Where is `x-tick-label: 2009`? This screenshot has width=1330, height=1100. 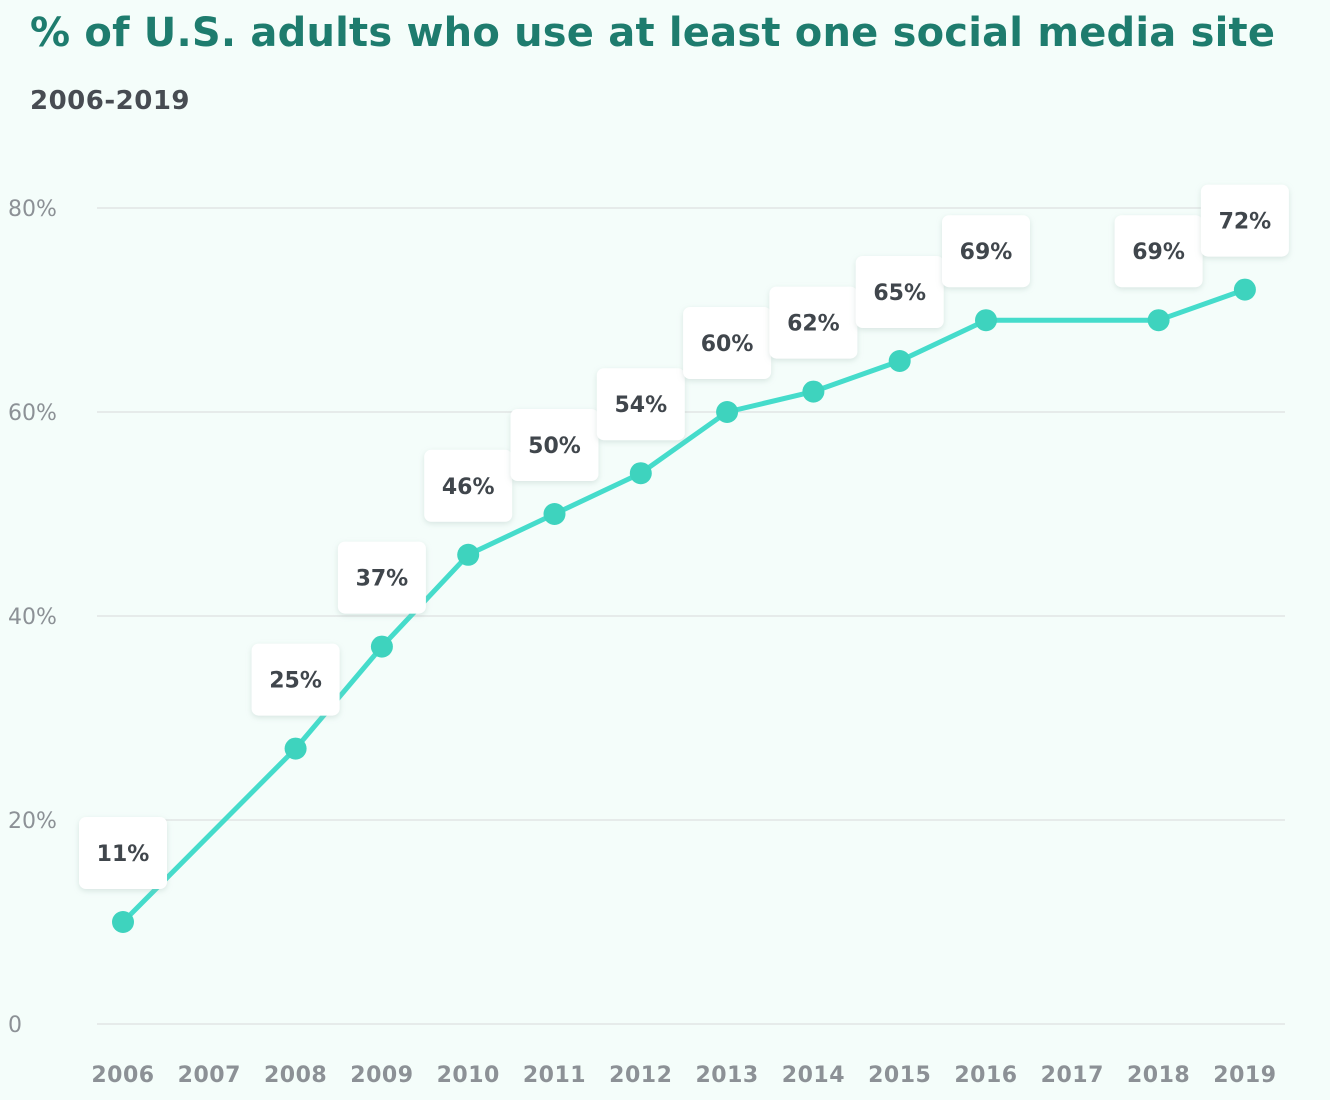
x-tick-label: 2009 is located at coordinates (381, 1075).